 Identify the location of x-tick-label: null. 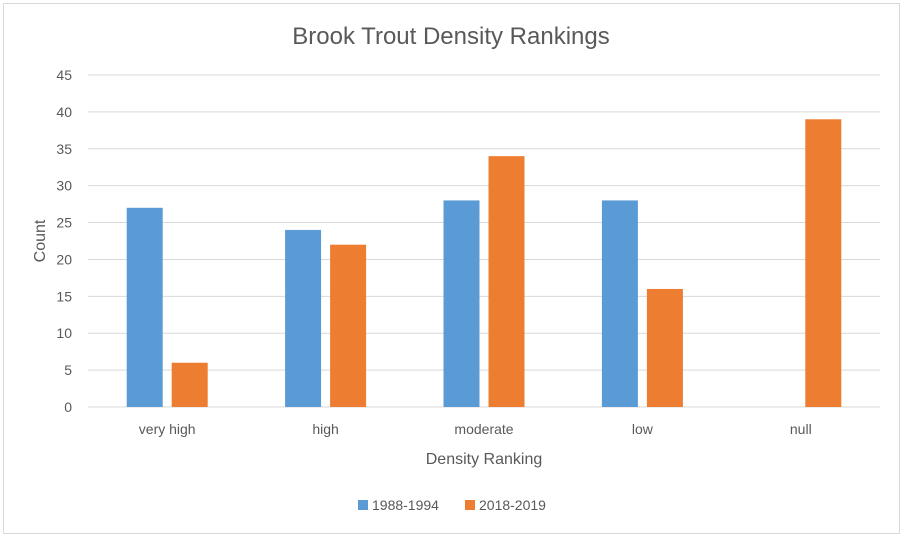
(801, 429).